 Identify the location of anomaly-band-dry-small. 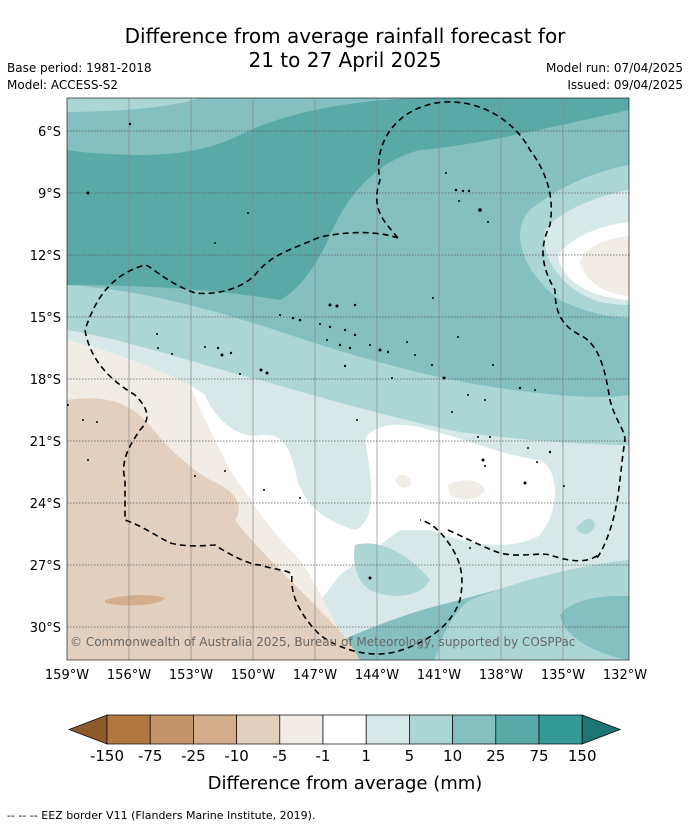
(466, 490).